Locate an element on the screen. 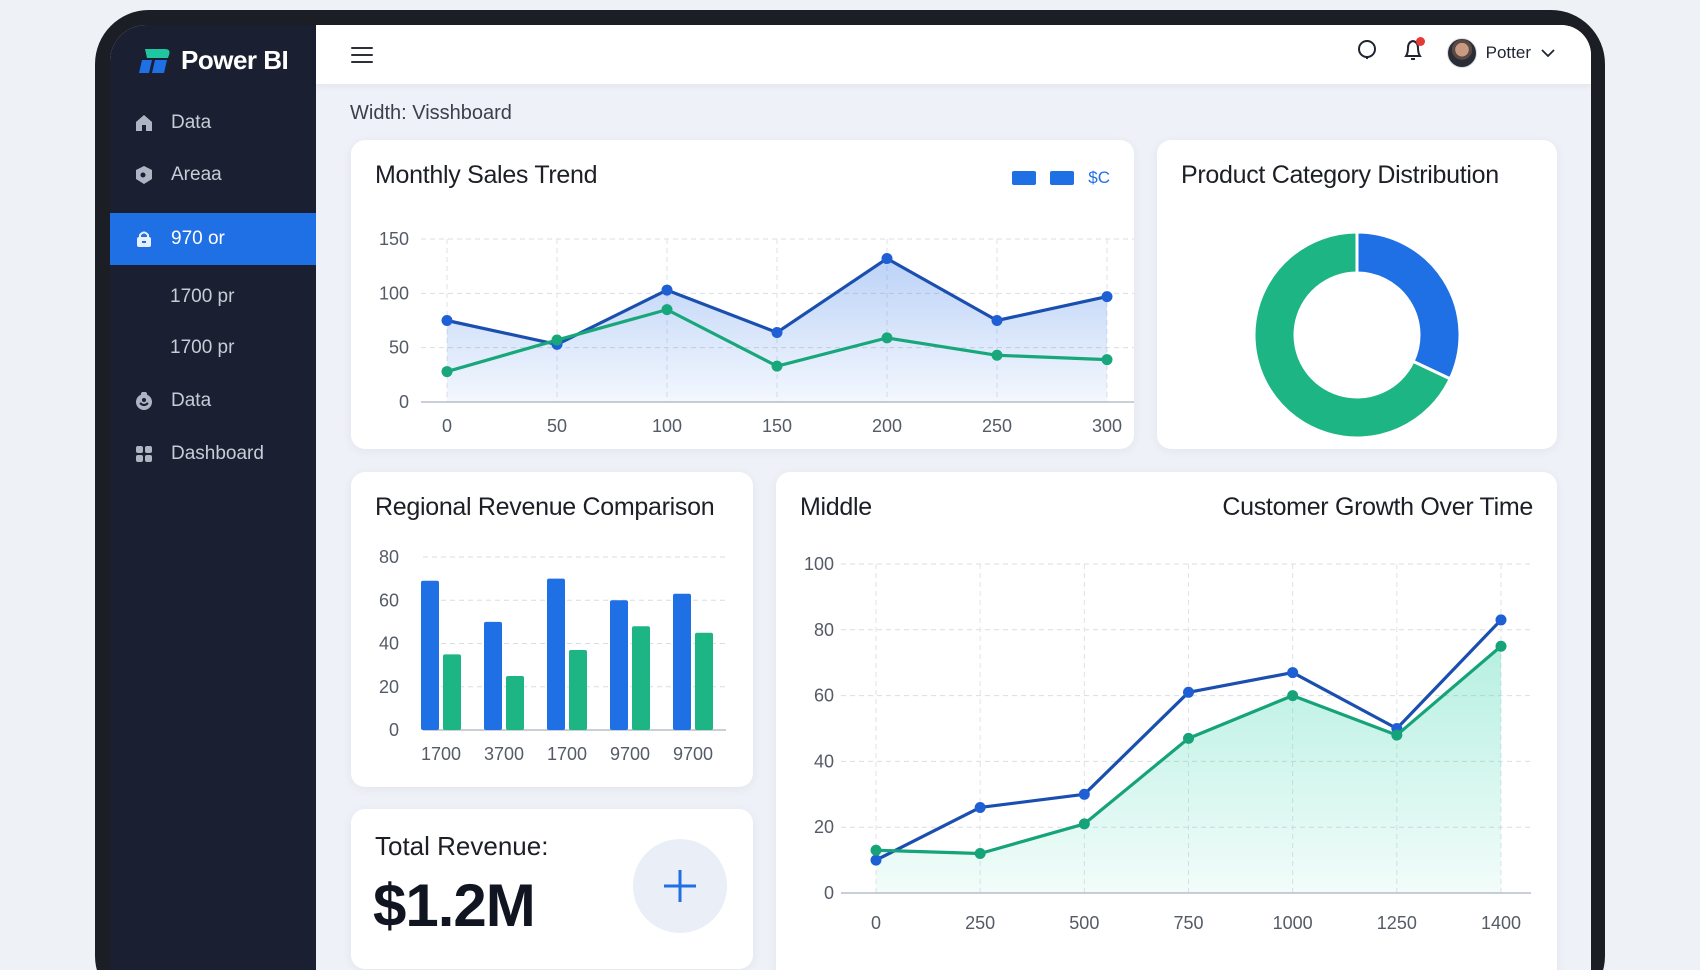 The image size is (1700, 970). x-tick-label: 750 is located at coordinates (1188, 923).